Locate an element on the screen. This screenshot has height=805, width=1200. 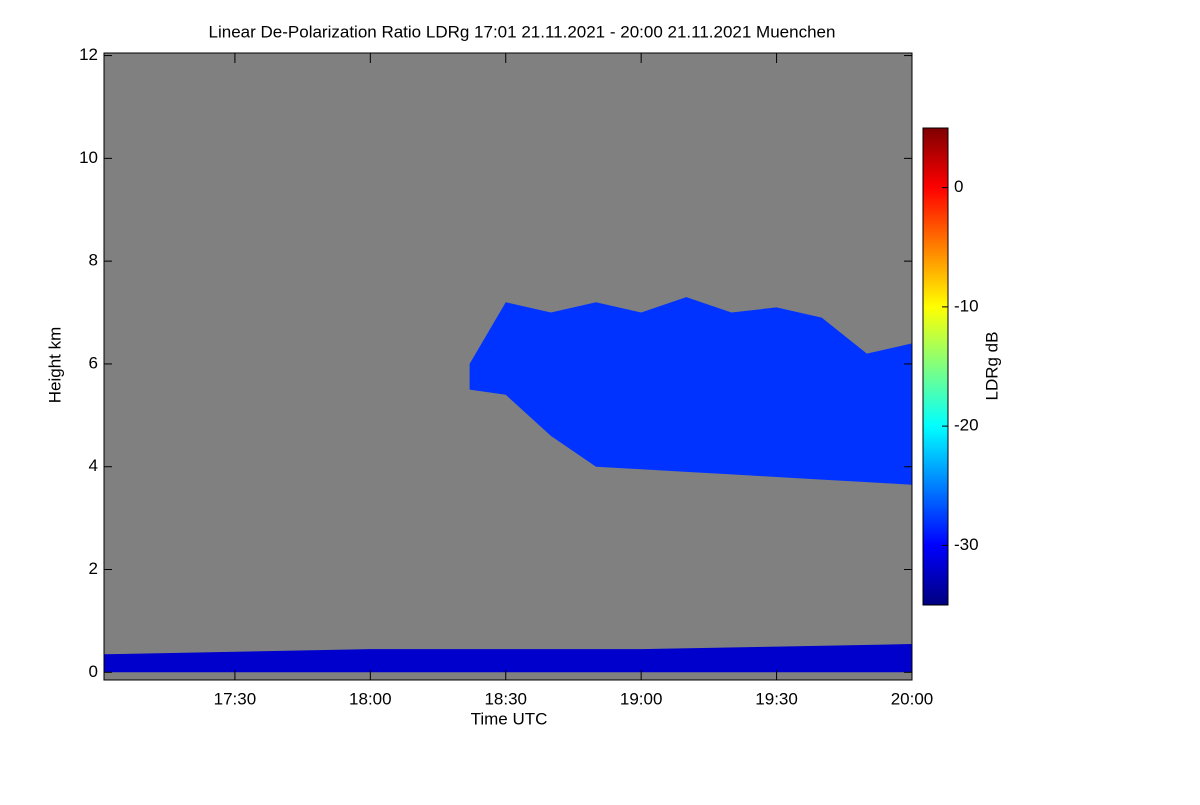
y-axis-label: Height km is located at coordinates (54, 365).